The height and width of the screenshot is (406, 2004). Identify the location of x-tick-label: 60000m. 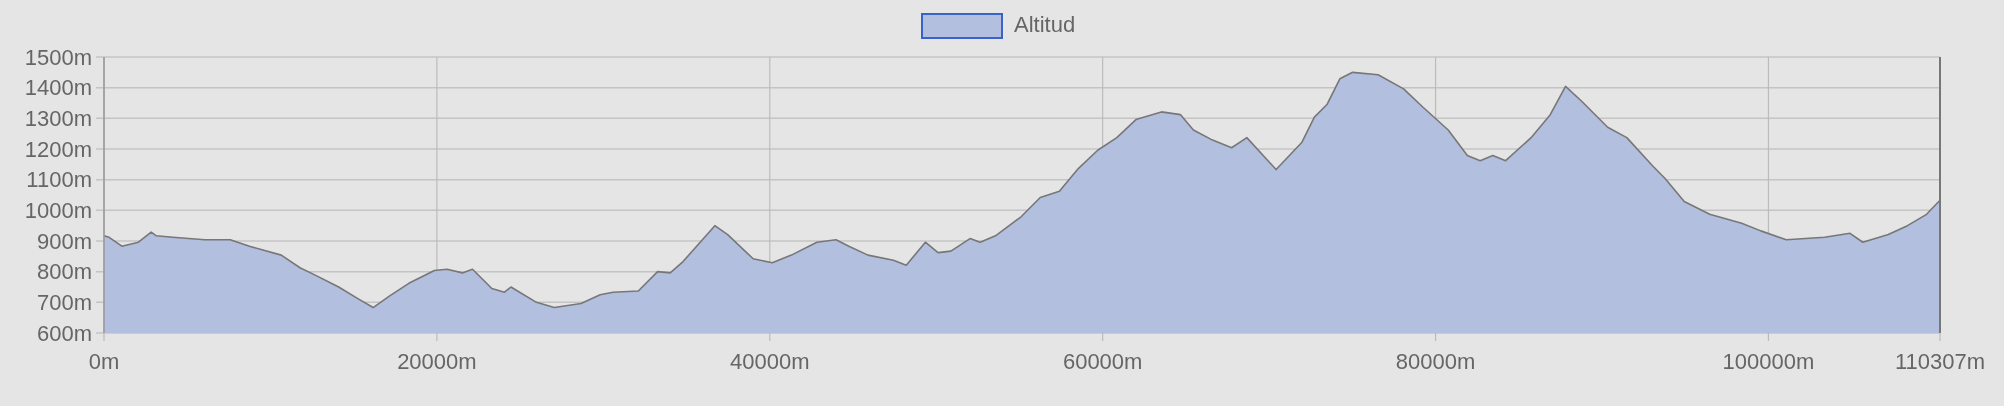
(1102, 361).